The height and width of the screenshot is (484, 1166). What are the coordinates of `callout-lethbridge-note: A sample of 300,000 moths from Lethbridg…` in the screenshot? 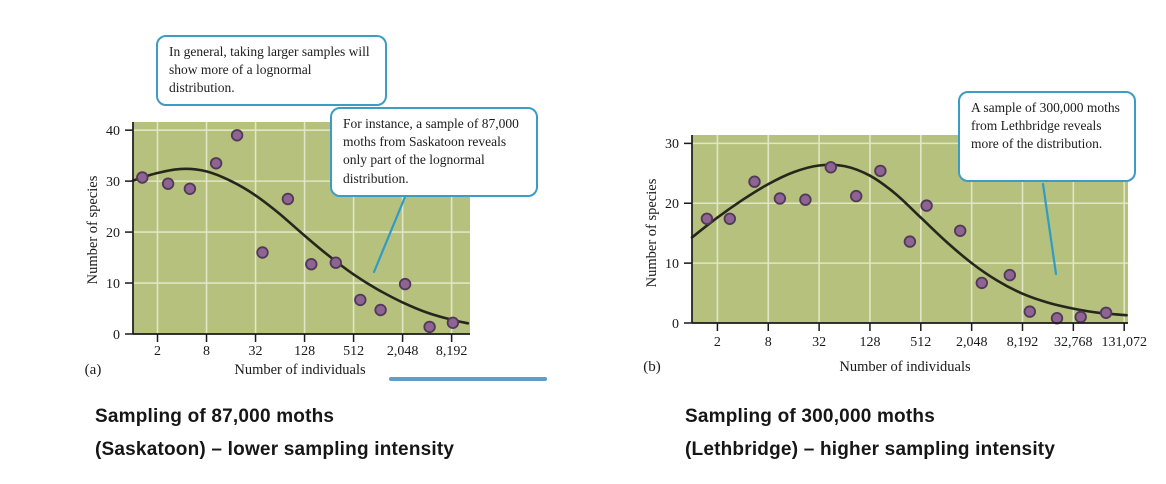 It's located at (1047, 136).